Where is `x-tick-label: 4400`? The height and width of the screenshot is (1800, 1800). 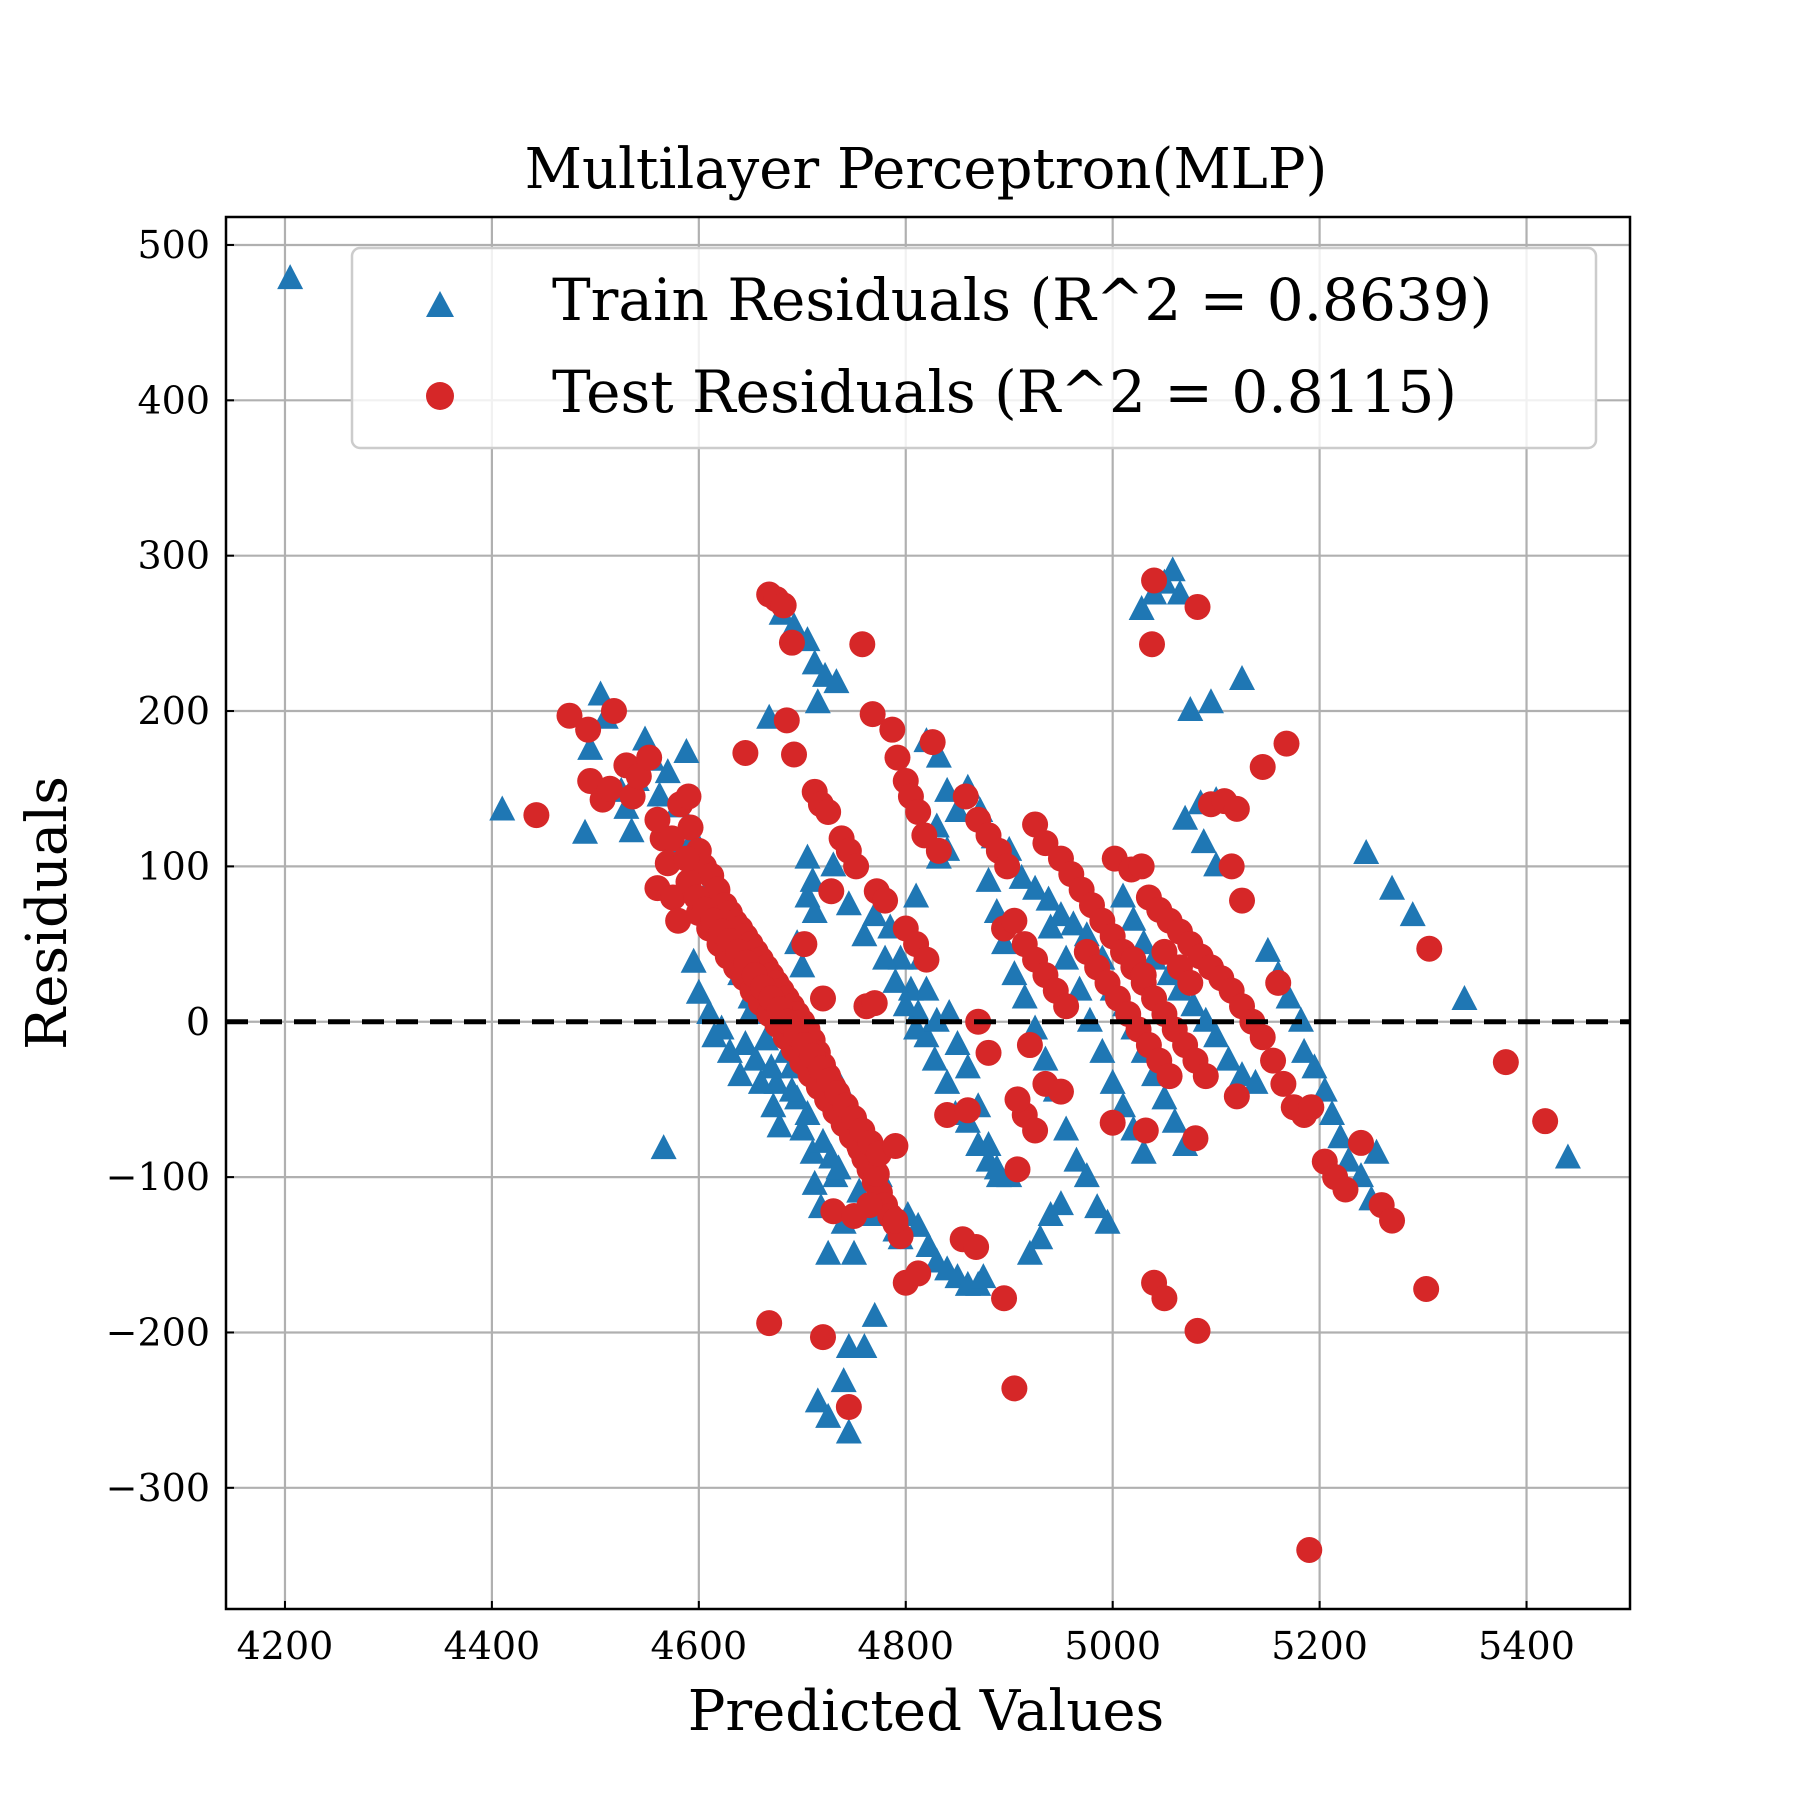
x-tick-label: 4400 is located at coordinates (492, 1646).